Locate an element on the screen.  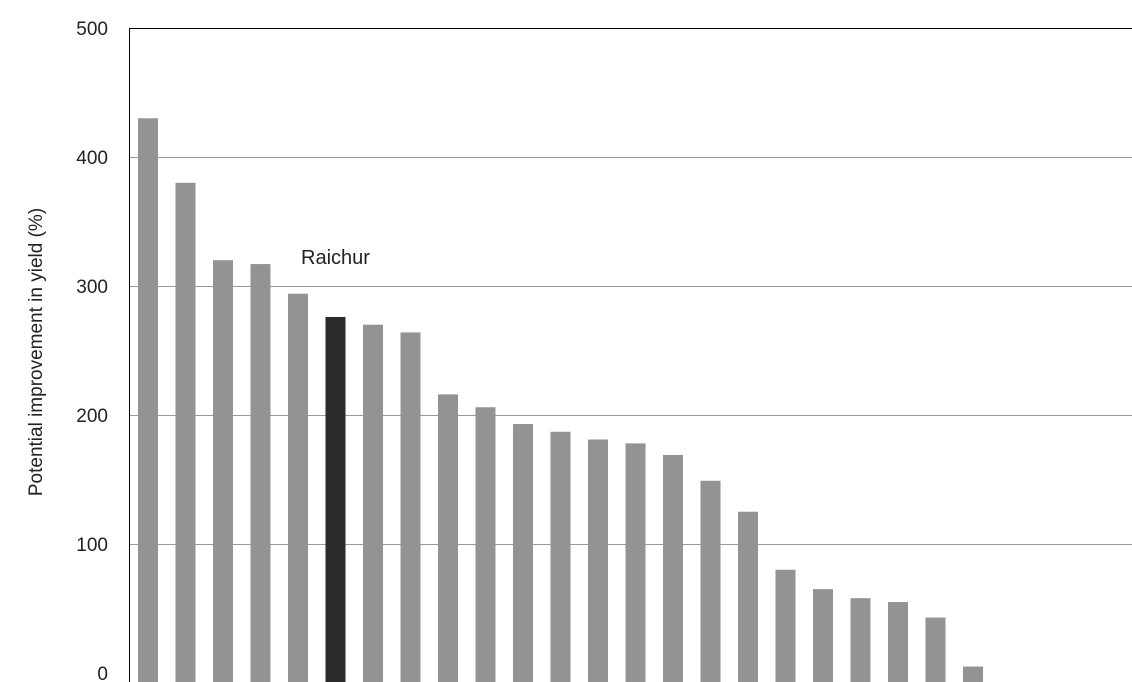
y-tick-label: 100 is located at coordinates (92, 545).